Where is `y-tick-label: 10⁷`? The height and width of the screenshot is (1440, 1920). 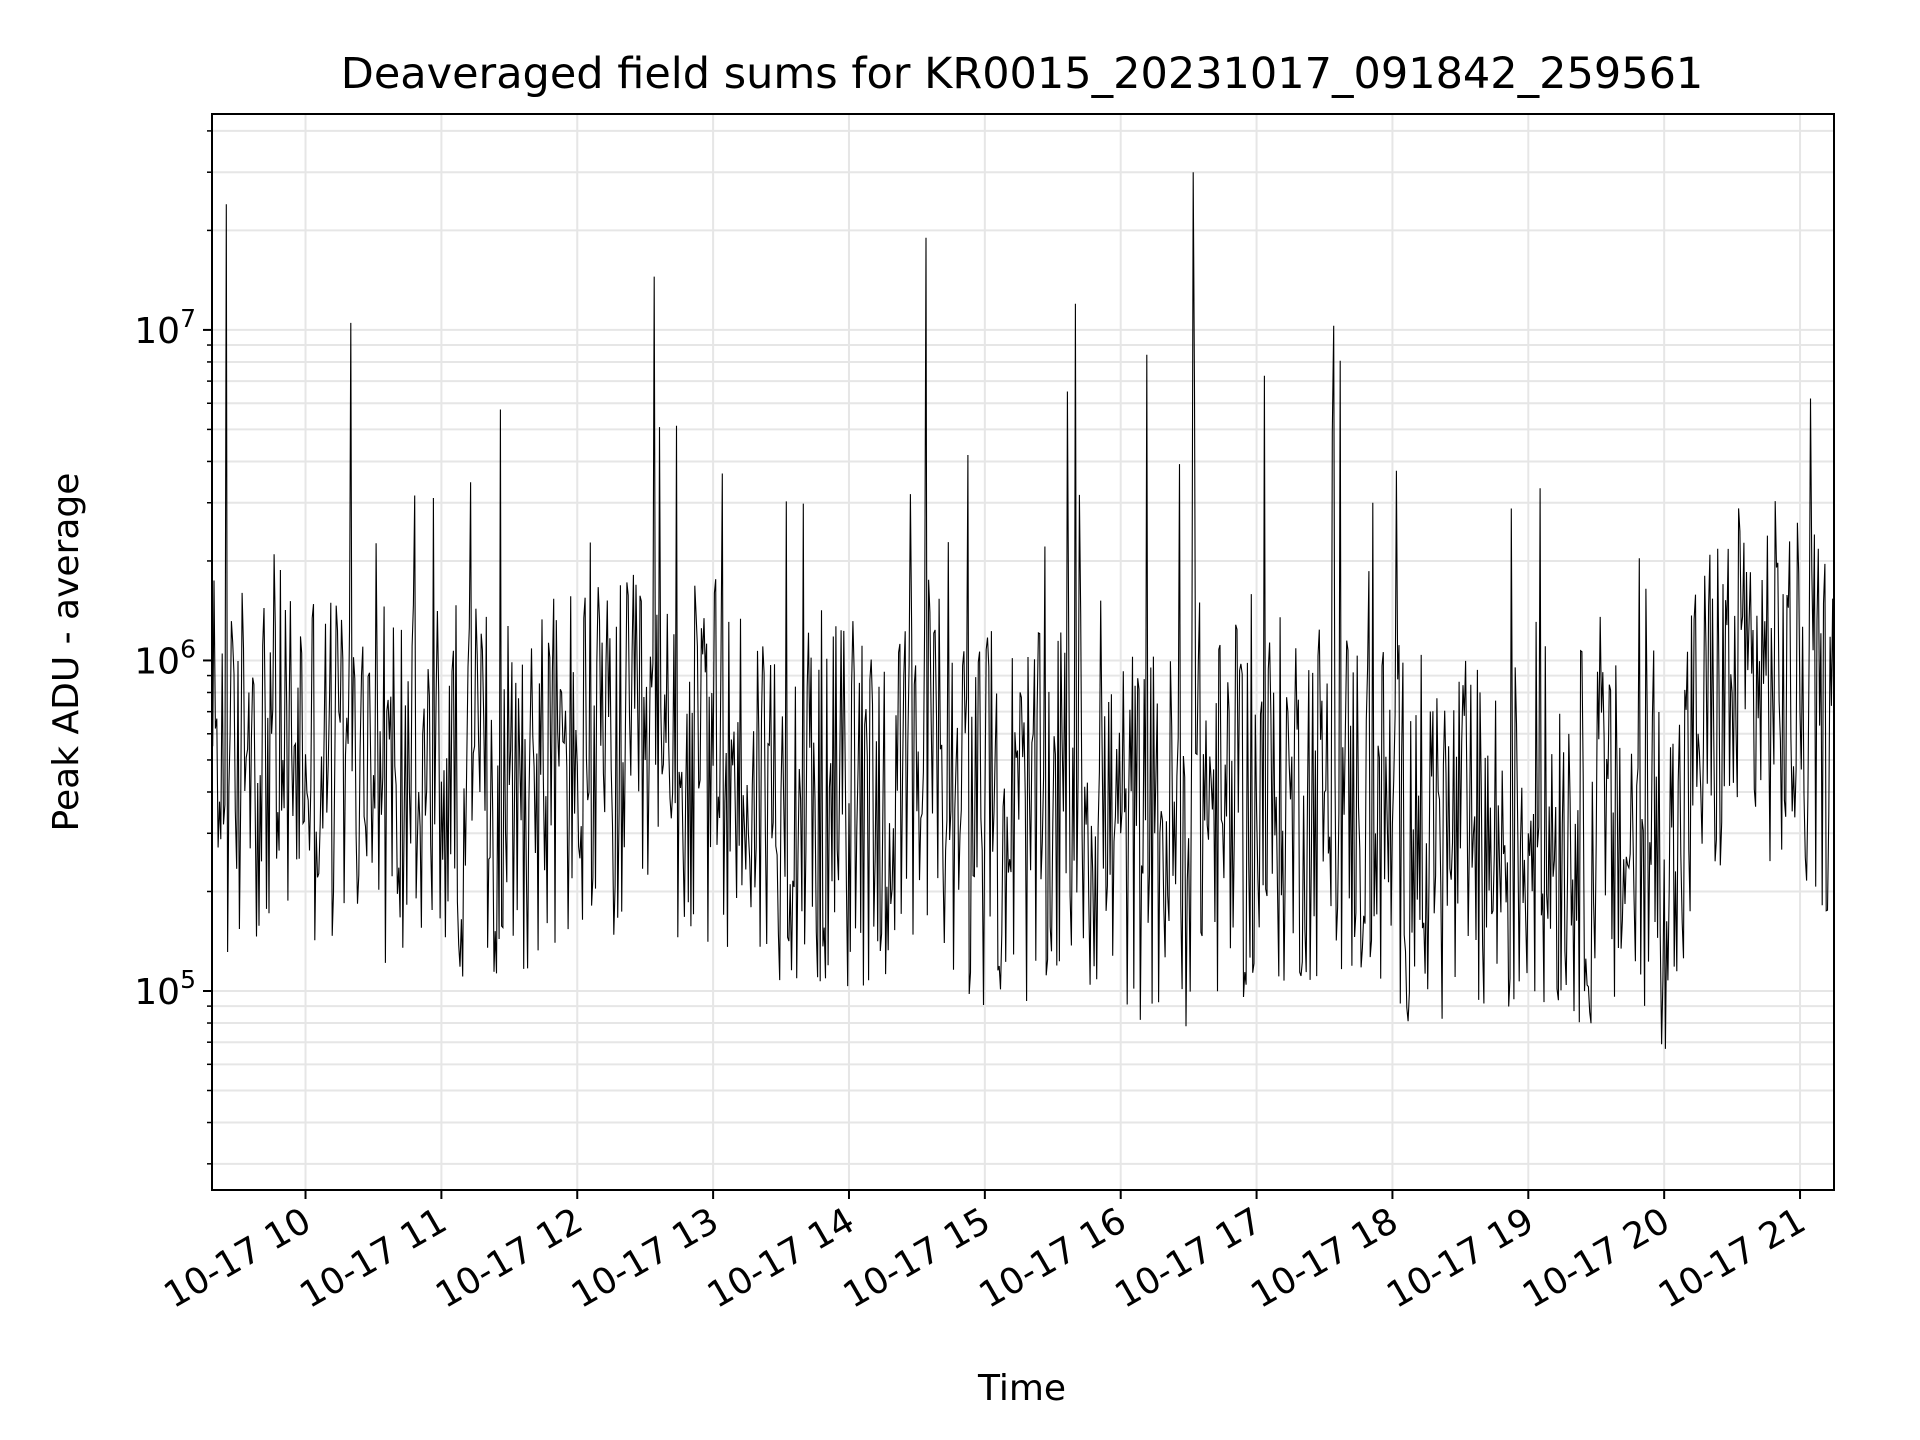
y-tick-label: 10⁷ is located at coordinates (165, 328).